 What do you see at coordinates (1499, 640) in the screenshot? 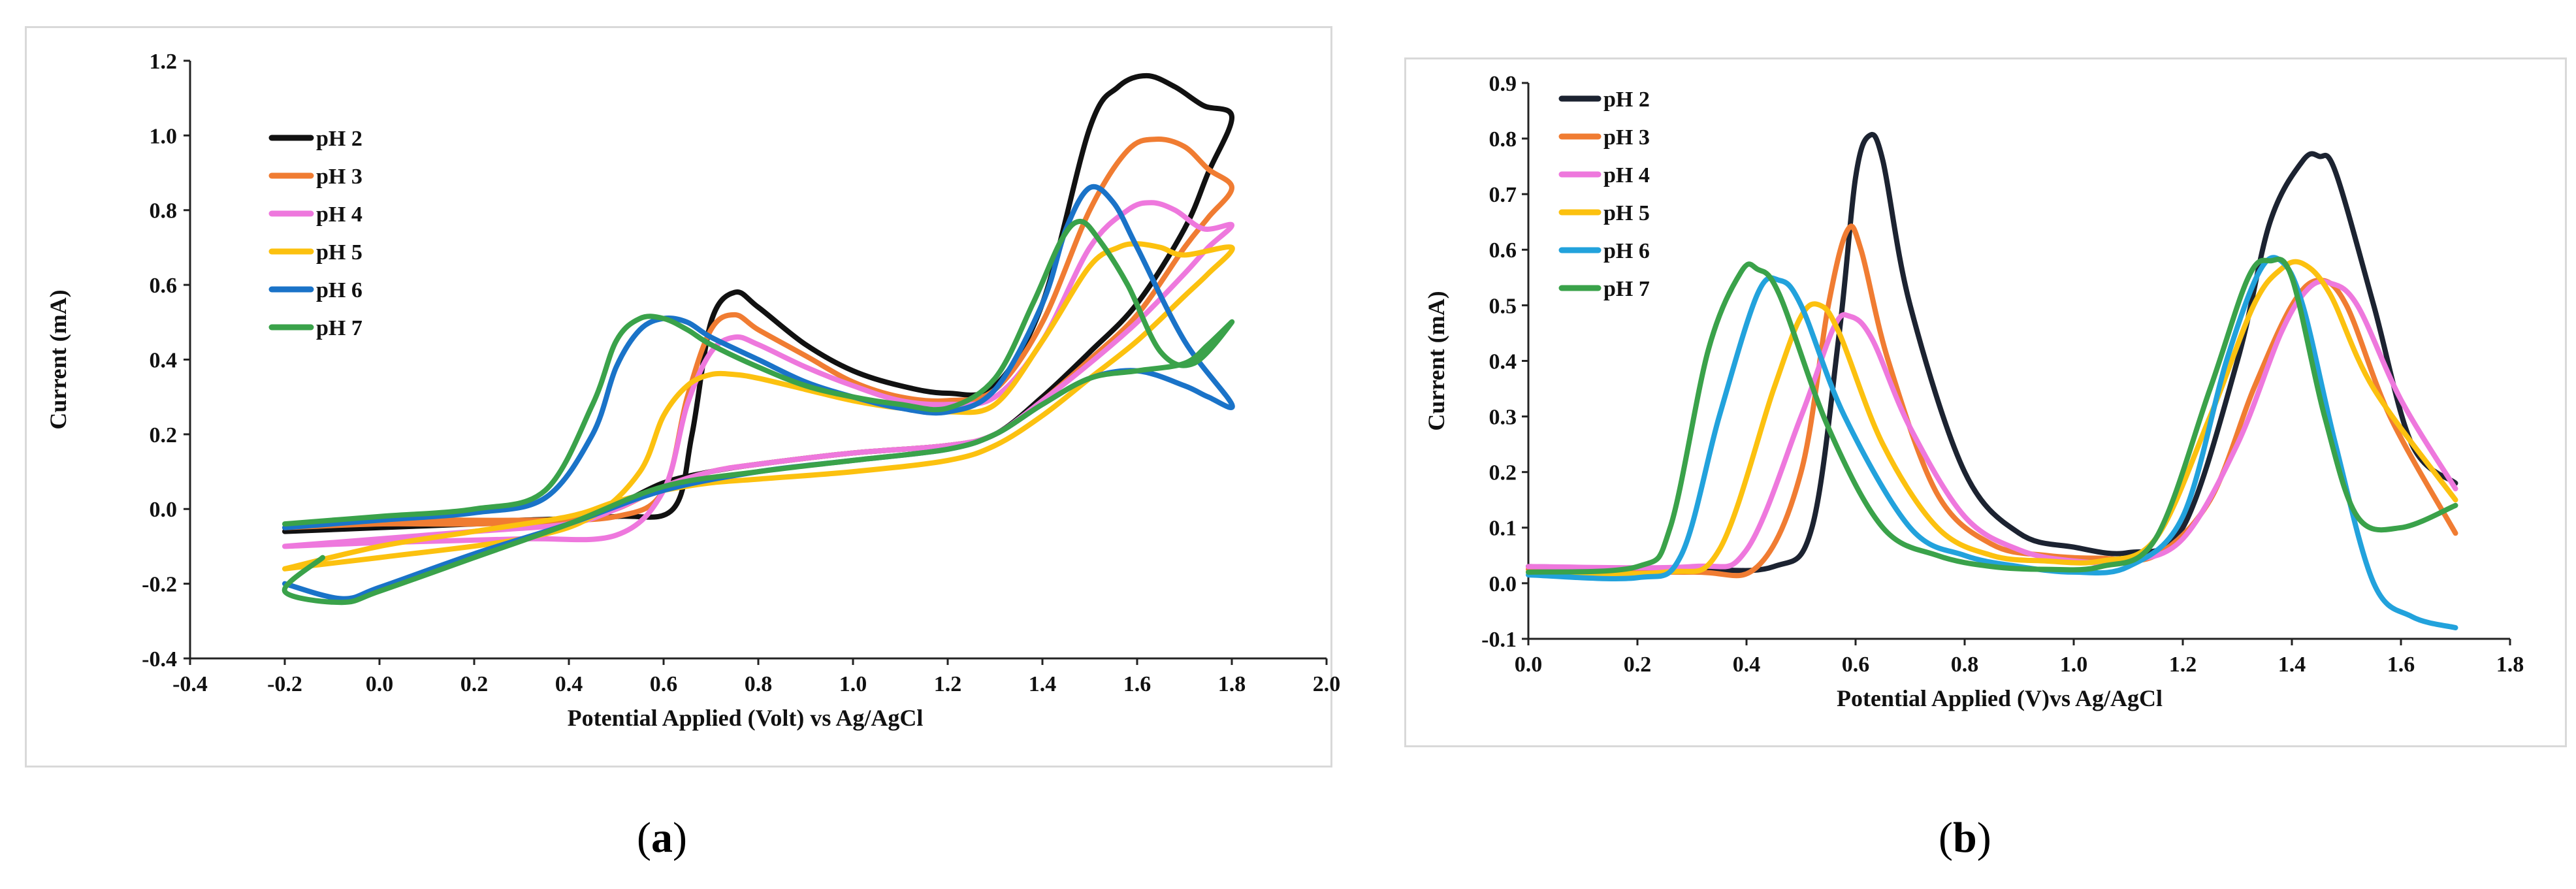
I see `y-tick-label: -0.1` at bounding box center [1499, 640].